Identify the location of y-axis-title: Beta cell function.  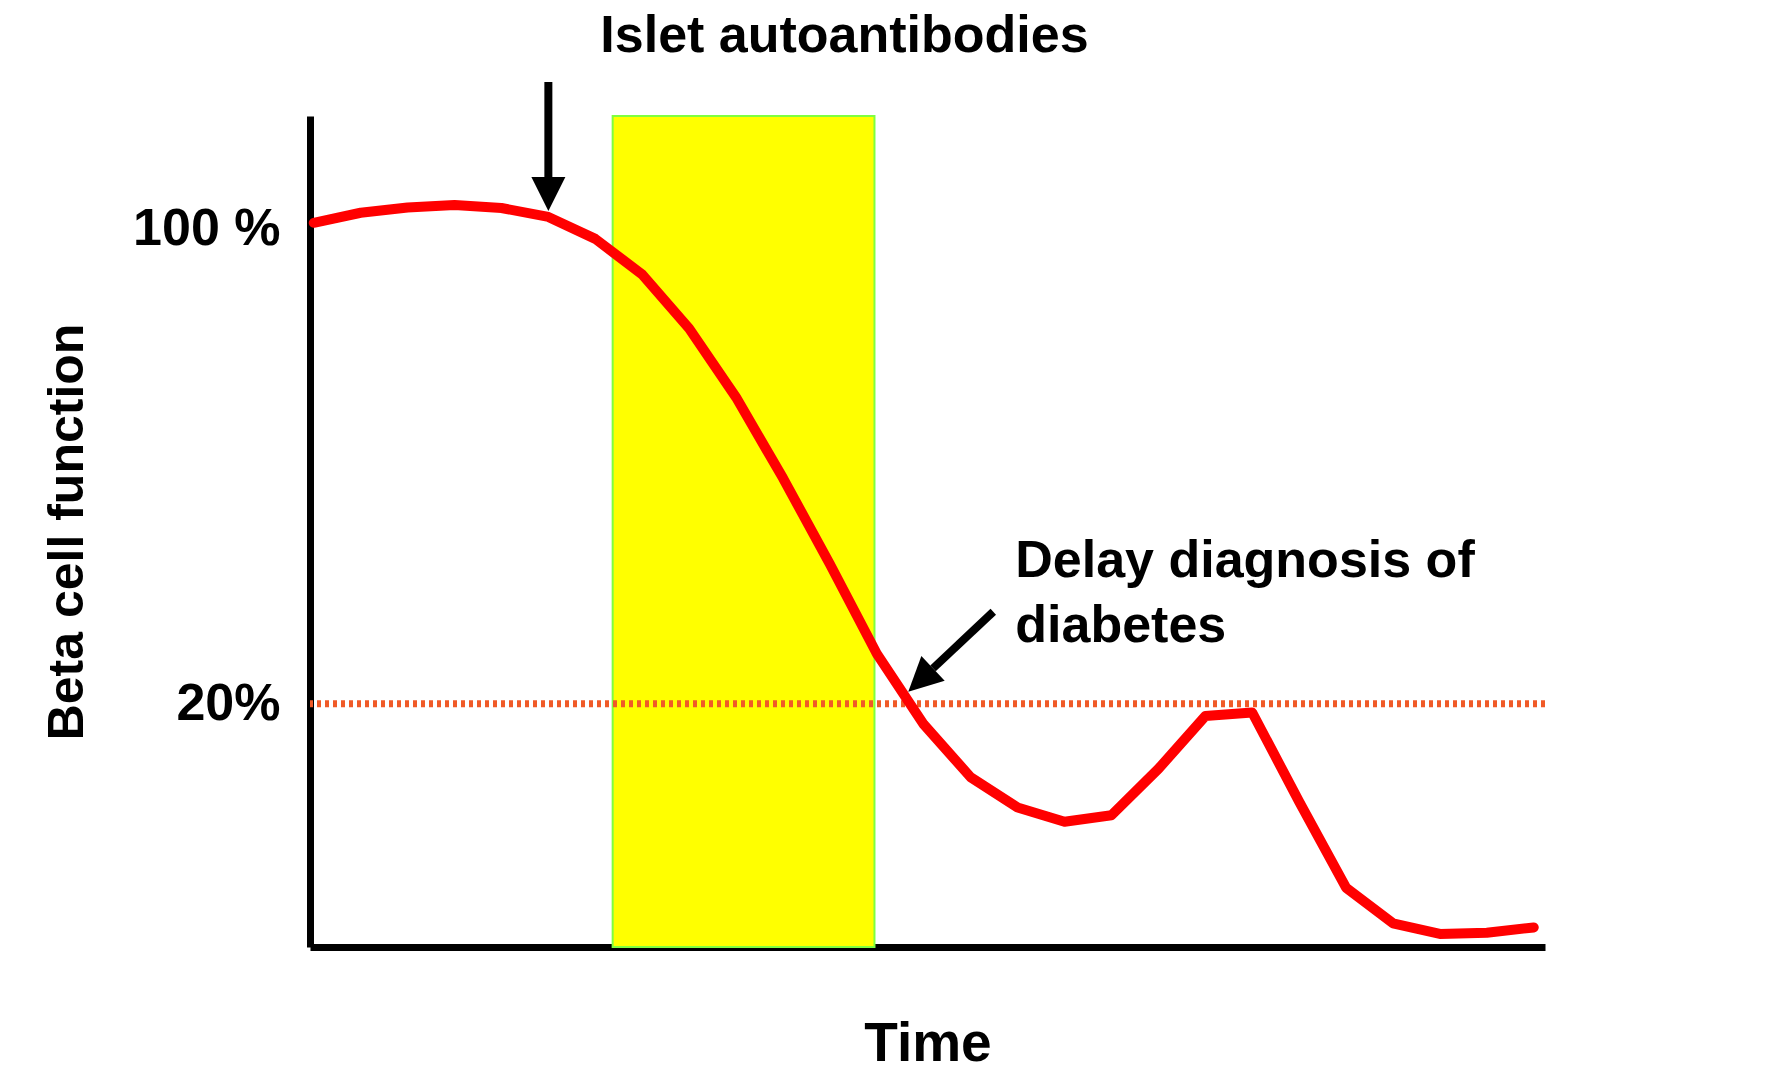
(66, 532).